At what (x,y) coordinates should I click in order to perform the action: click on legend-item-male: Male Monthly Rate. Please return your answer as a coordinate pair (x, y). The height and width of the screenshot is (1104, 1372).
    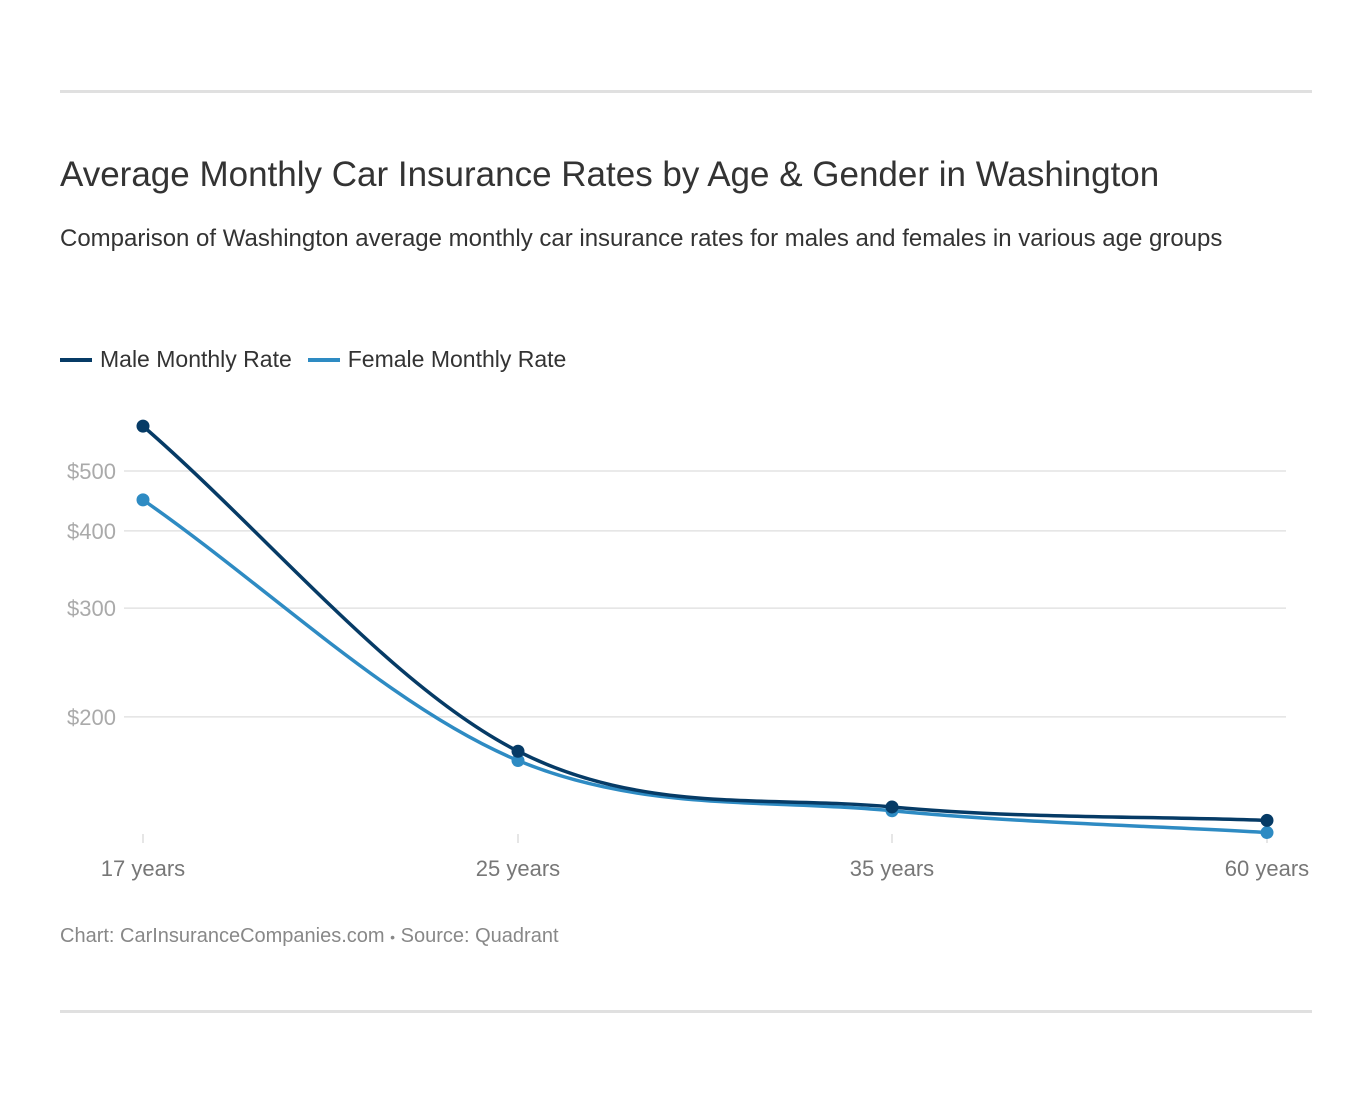
    Looking at the image, I should click on (176, 359).